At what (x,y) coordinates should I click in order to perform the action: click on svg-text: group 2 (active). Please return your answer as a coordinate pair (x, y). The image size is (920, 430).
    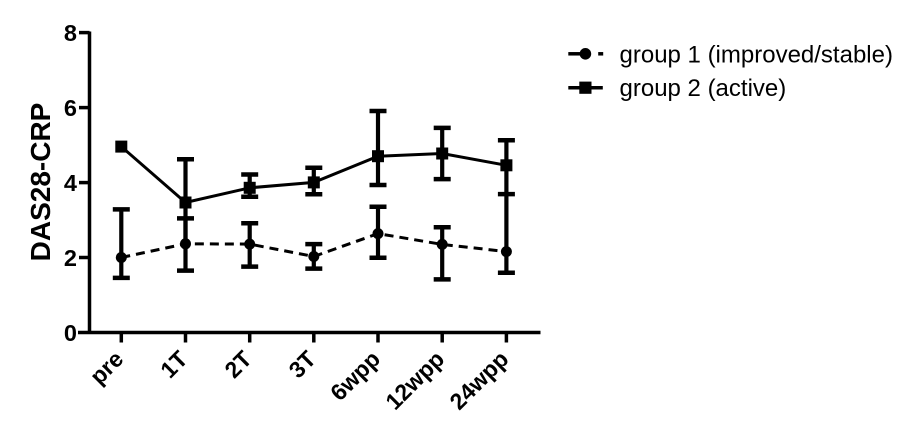
    Looking at the image, I should click on (703, 88).